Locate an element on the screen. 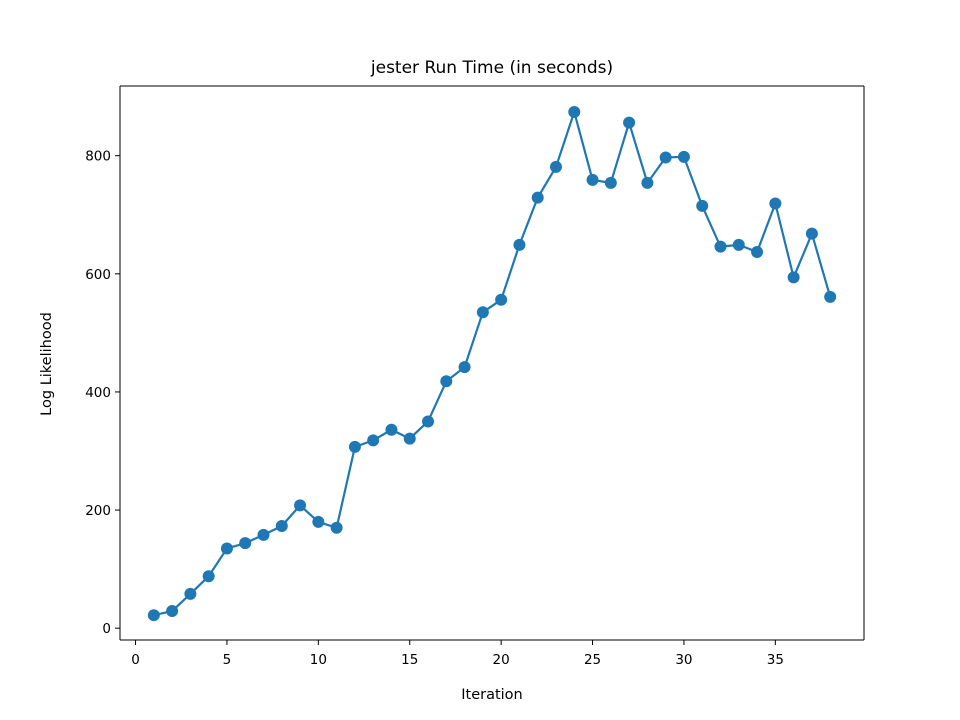 Image resolution: width=960 pixels, height=720 pixels. x-tick-label: 10 is located at coordinates (318, 660).